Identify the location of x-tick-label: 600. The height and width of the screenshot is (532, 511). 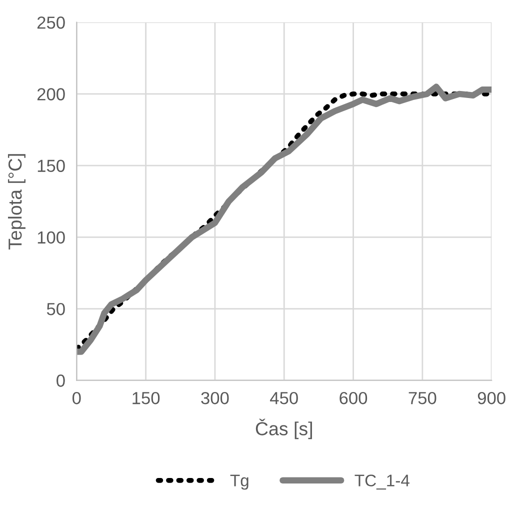
(354, 398).